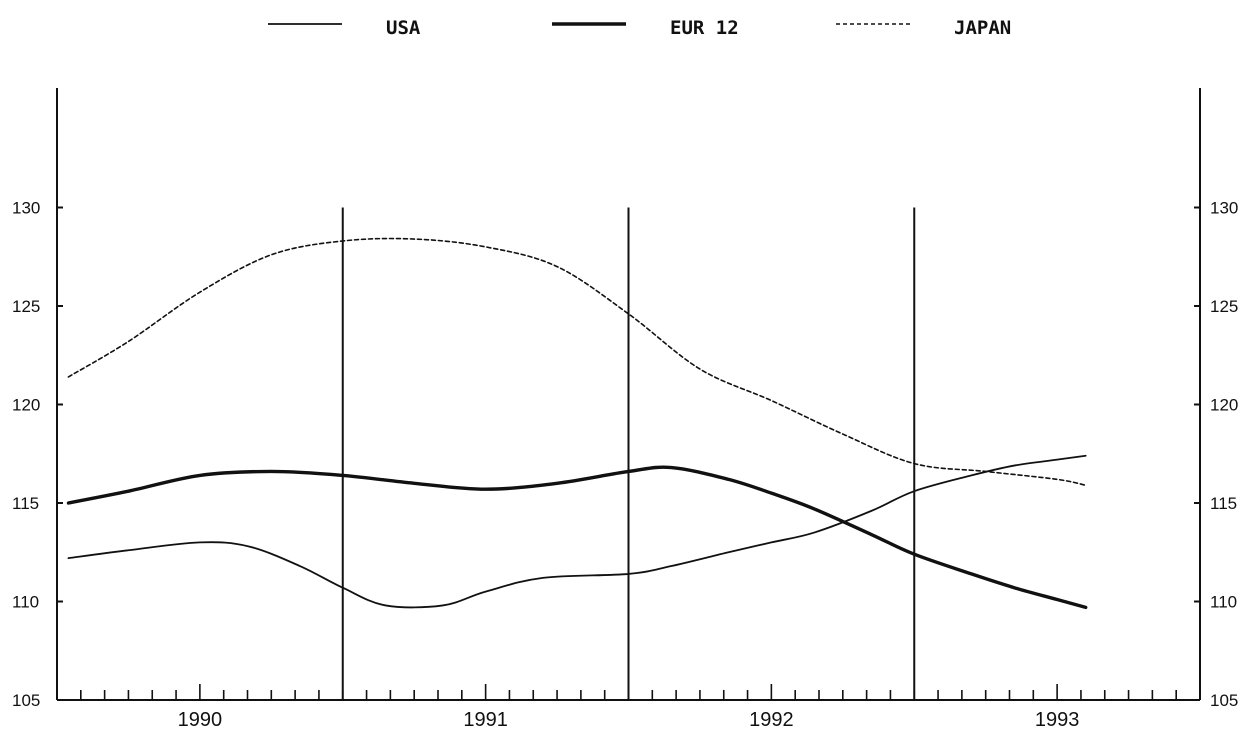  What do you see at coordinates (704, 28) in the screenshot?
I see `legend-label-eur-12: EUR 12` at bounding box center [704, 28].